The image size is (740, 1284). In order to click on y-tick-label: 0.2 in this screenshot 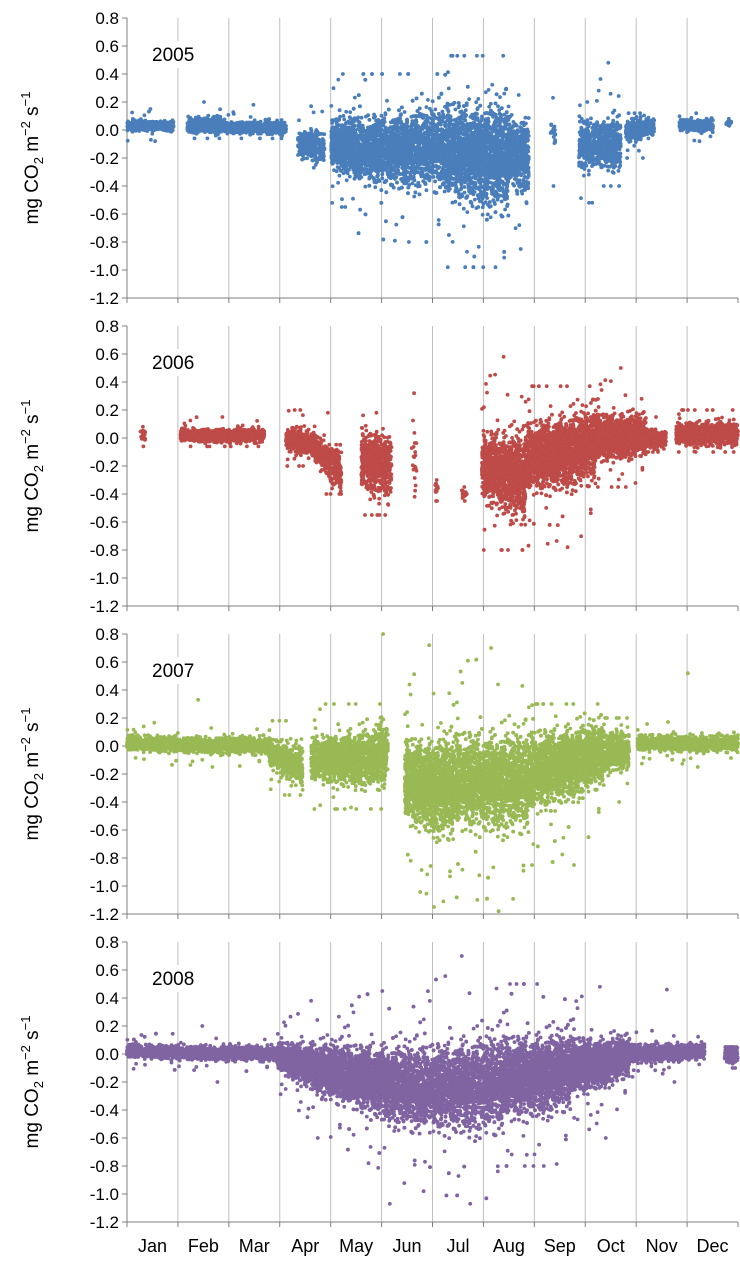, I will do `click(107, 102)`.